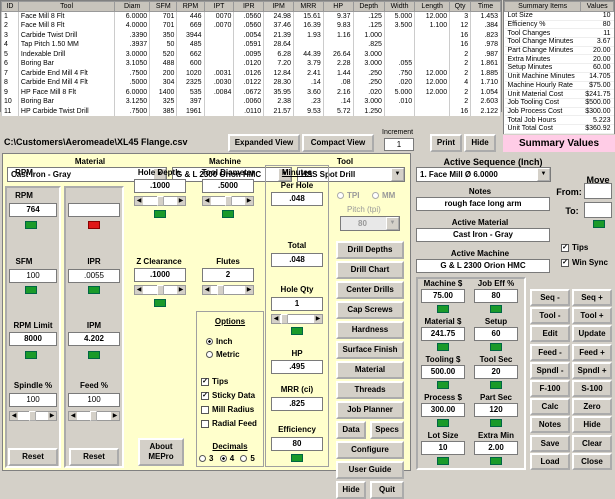 Image resolution: width=615 pixels, height=499 pixels. What do you see at coordinates (598, 191) in the screenshot?
I see `from-input` at bounding box center [598, 191].